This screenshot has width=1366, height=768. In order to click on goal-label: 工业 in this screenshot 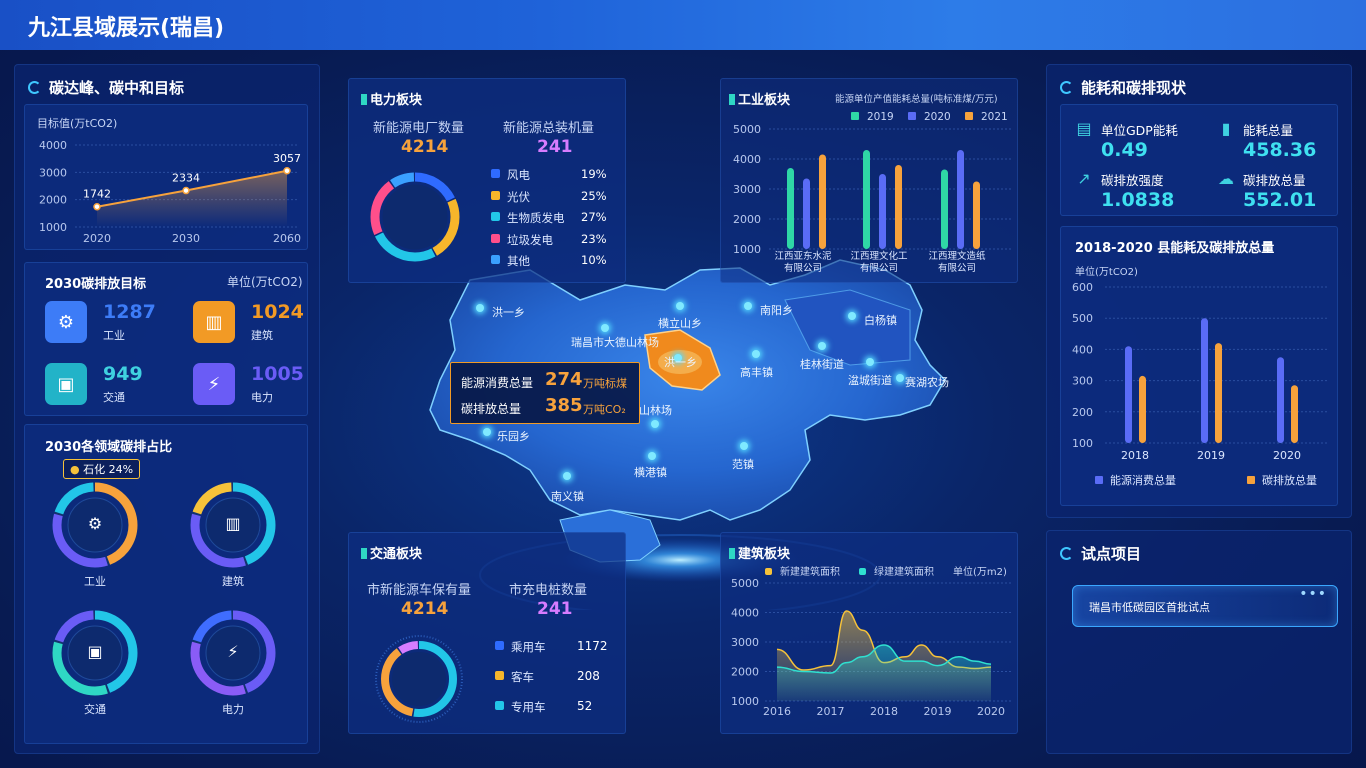, I will do `click(114, 335)`.